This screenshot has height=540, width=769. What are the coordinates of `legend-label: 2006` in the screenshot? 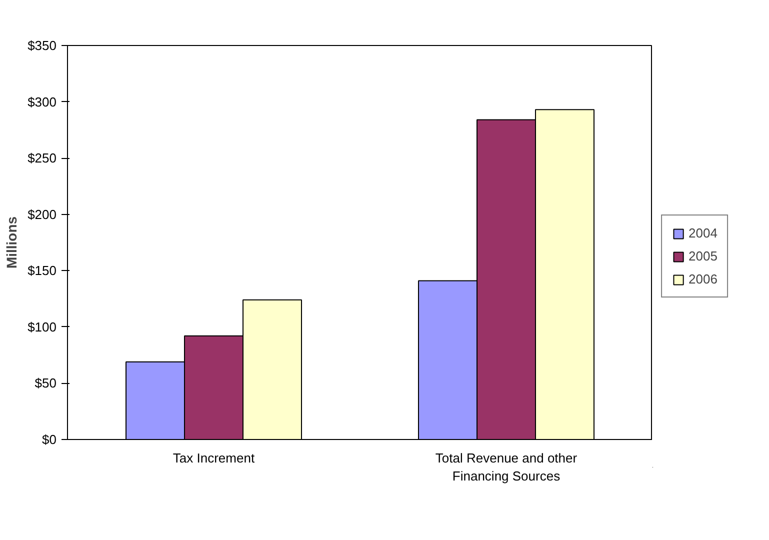 It's located at (703, 279).